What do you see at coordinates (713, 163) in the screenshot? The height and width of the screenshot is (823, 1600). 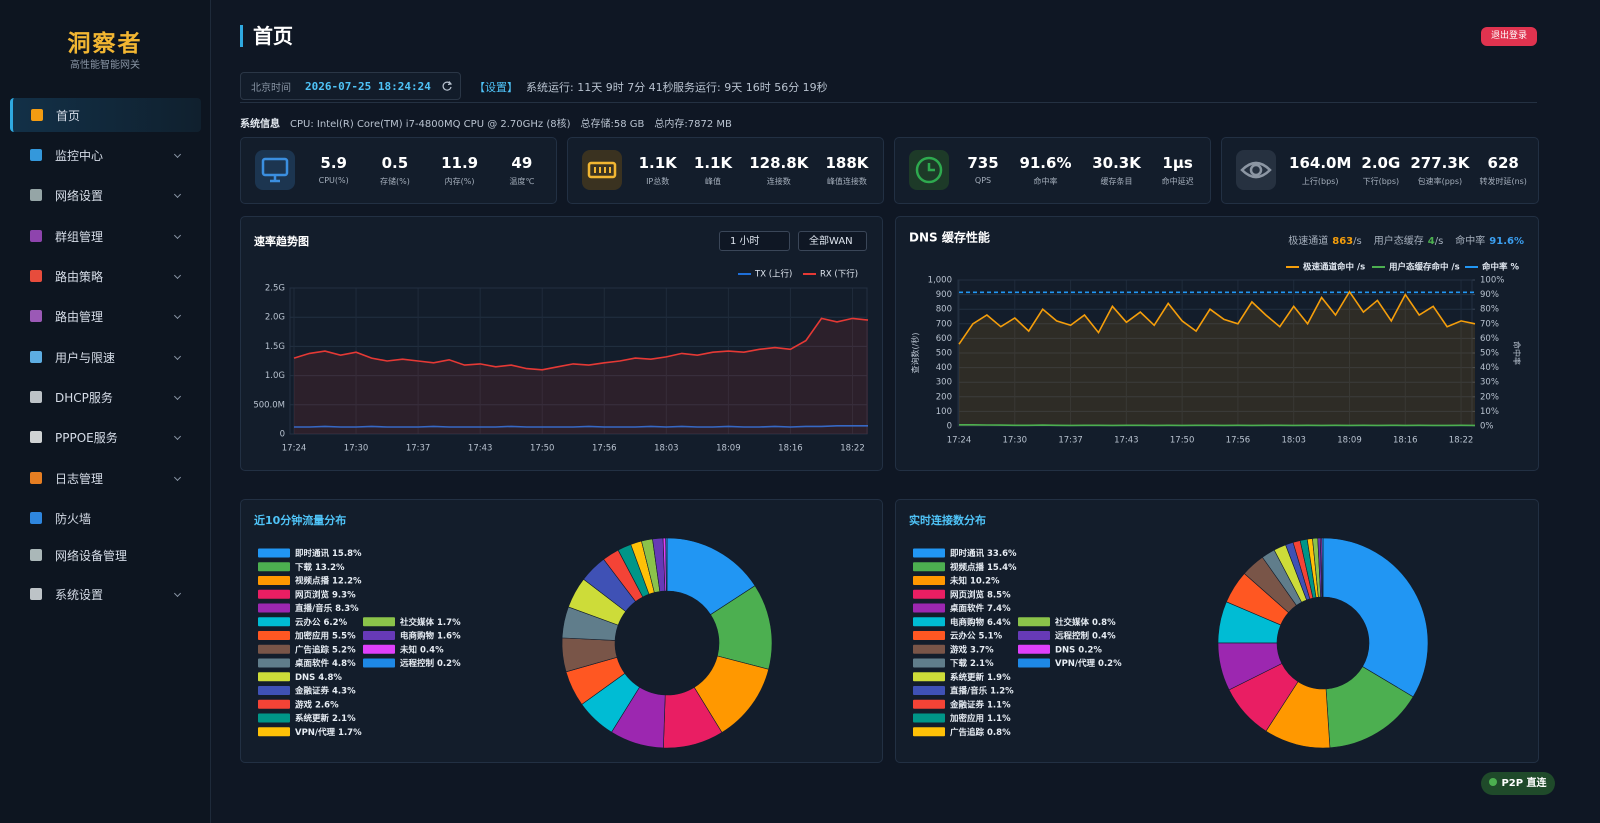 I see `card-value: 1.1K` at bounding box center [713, 163].